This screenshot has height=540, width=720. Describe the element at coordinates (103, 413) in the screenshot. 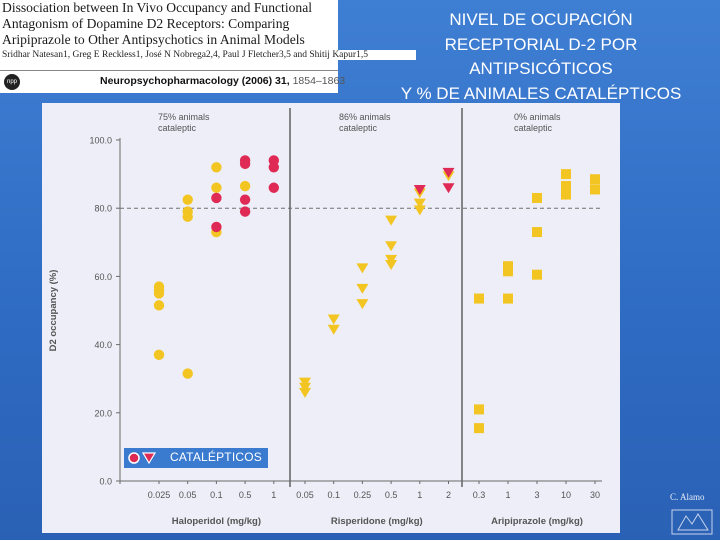

I see `y-tick-label: 20.0` at that location.